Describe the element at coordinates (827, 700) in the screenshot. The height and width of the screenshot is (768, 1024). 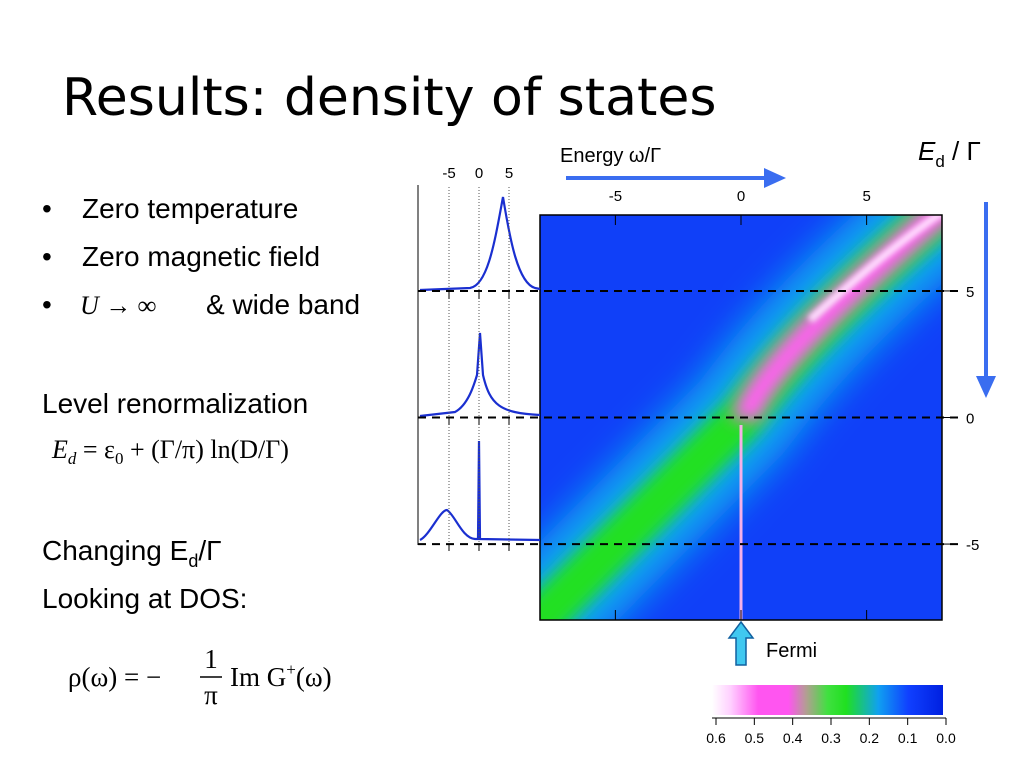
I see `colorbar` at that location.